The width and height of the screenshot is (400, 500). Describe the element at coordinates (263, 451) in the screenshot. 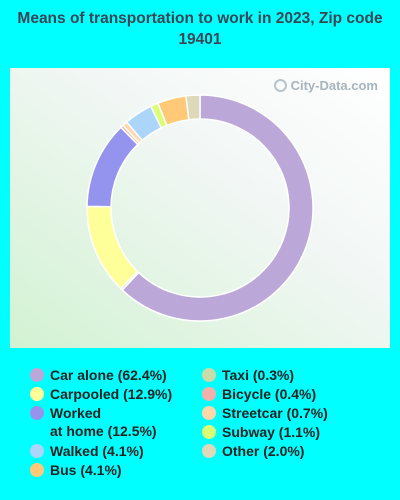

I see `legend-label: Other (2.0%)` at that location.